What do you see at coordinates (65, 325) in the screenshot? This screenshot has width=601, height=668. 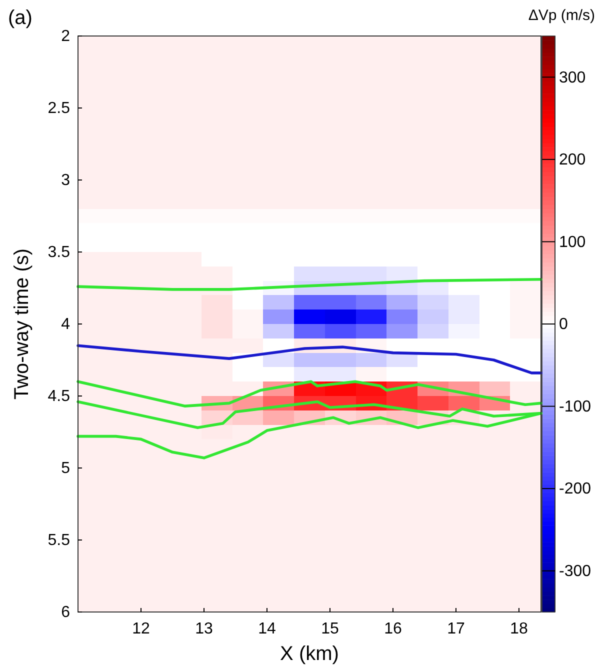 I see `y-tick-label: 4` at bounding box center [65, 325].